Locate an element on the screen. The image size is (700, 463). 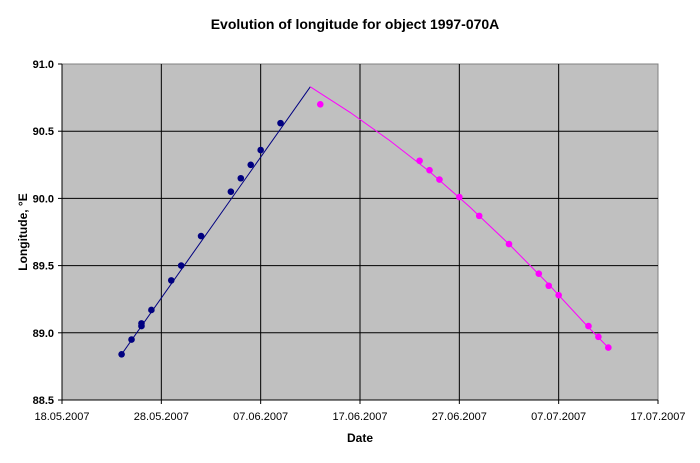
x-tick-label: 07.06.2007 is located at coordinates (260, 417).